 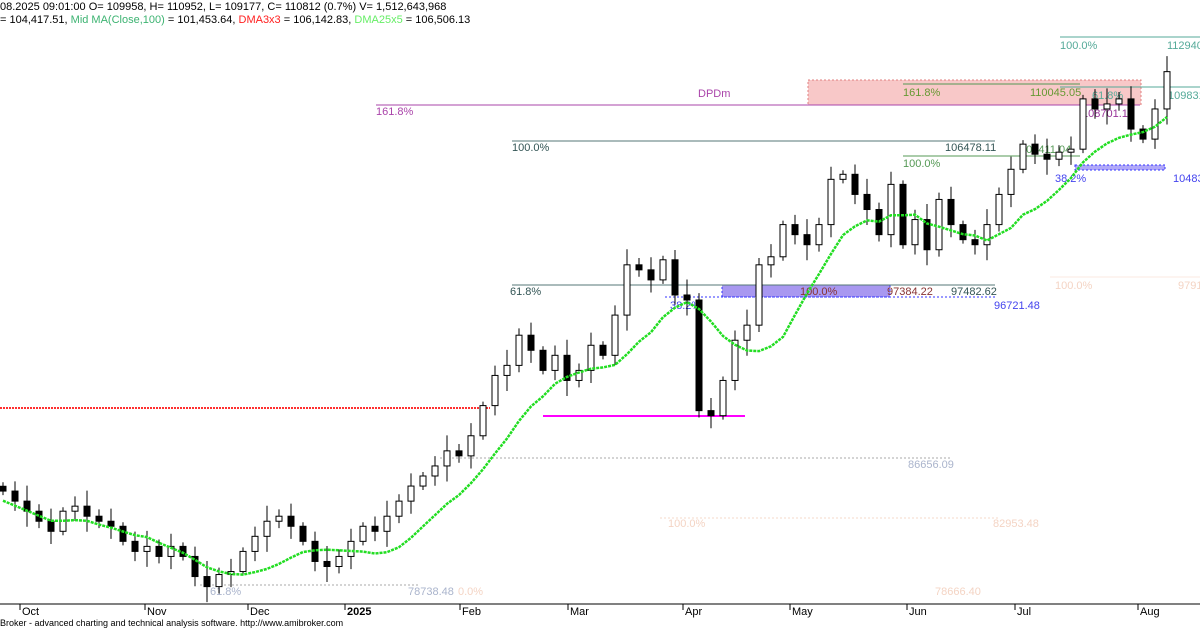 I want to click on fib-value: 108701.14, so click(x=1108, y=114).